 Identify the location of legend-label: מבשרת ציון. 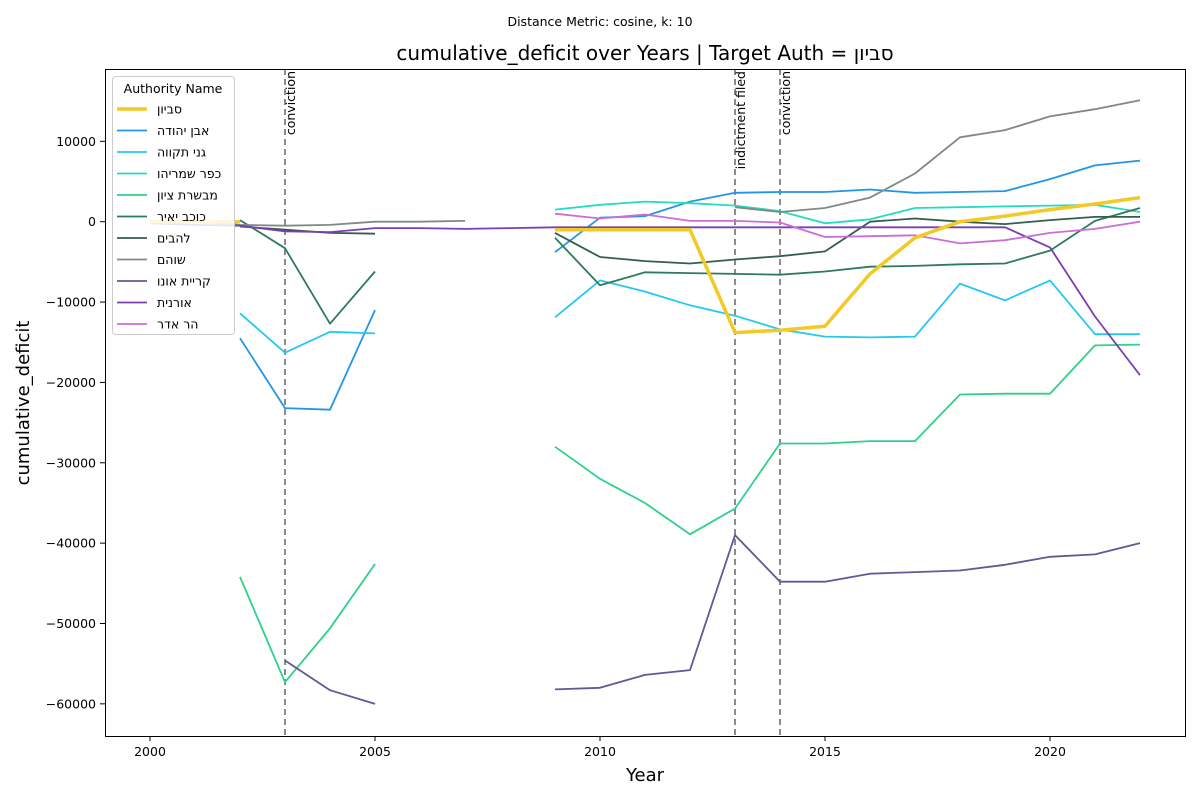
(187, 195).